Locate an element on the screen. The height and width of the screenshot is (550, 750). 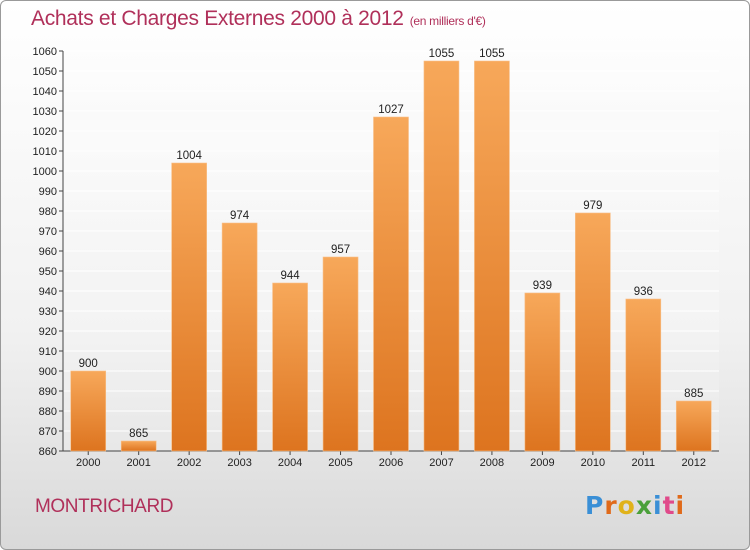
x-tick-label: 2011 is located at coordinates (643, 463).